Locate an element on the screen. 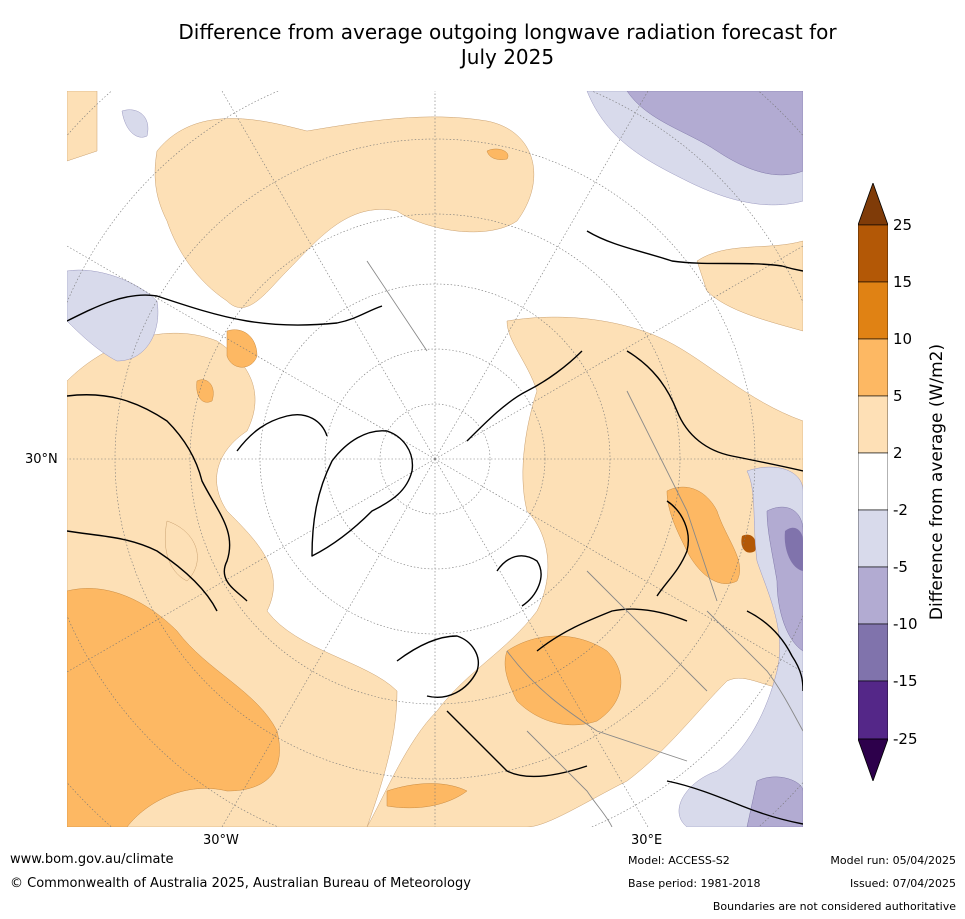  colorbar-bins is located at coordinates (873, 482).